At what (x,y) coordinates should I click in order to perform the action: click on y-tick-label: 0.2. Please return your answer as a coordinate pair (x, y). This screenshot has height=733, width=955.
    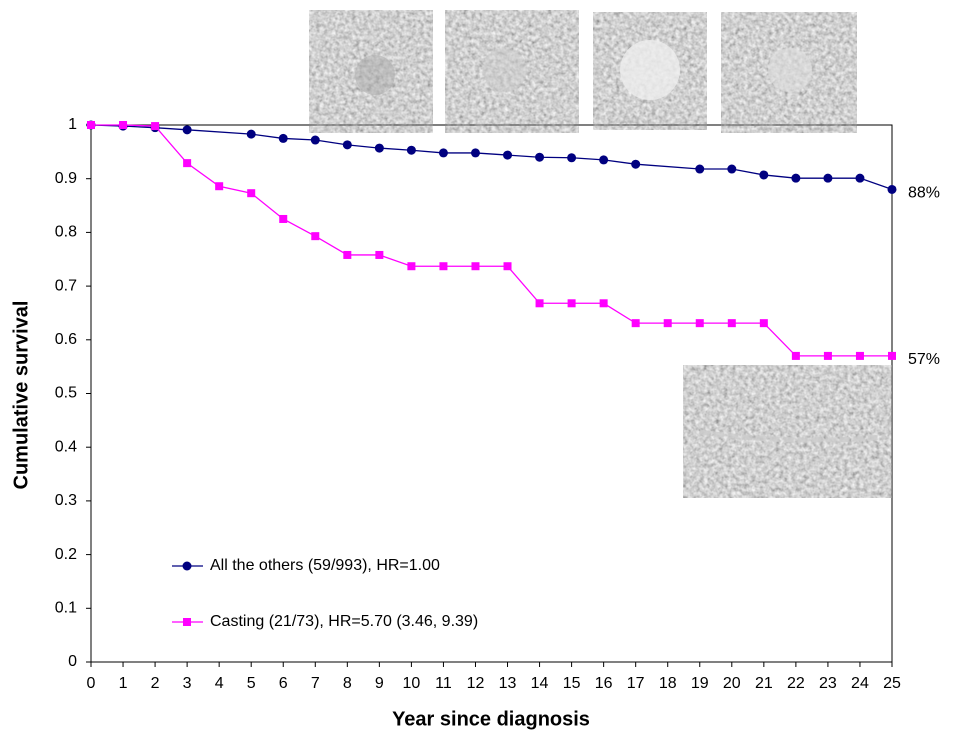
    Looking at the image, I should click on (66, 554).